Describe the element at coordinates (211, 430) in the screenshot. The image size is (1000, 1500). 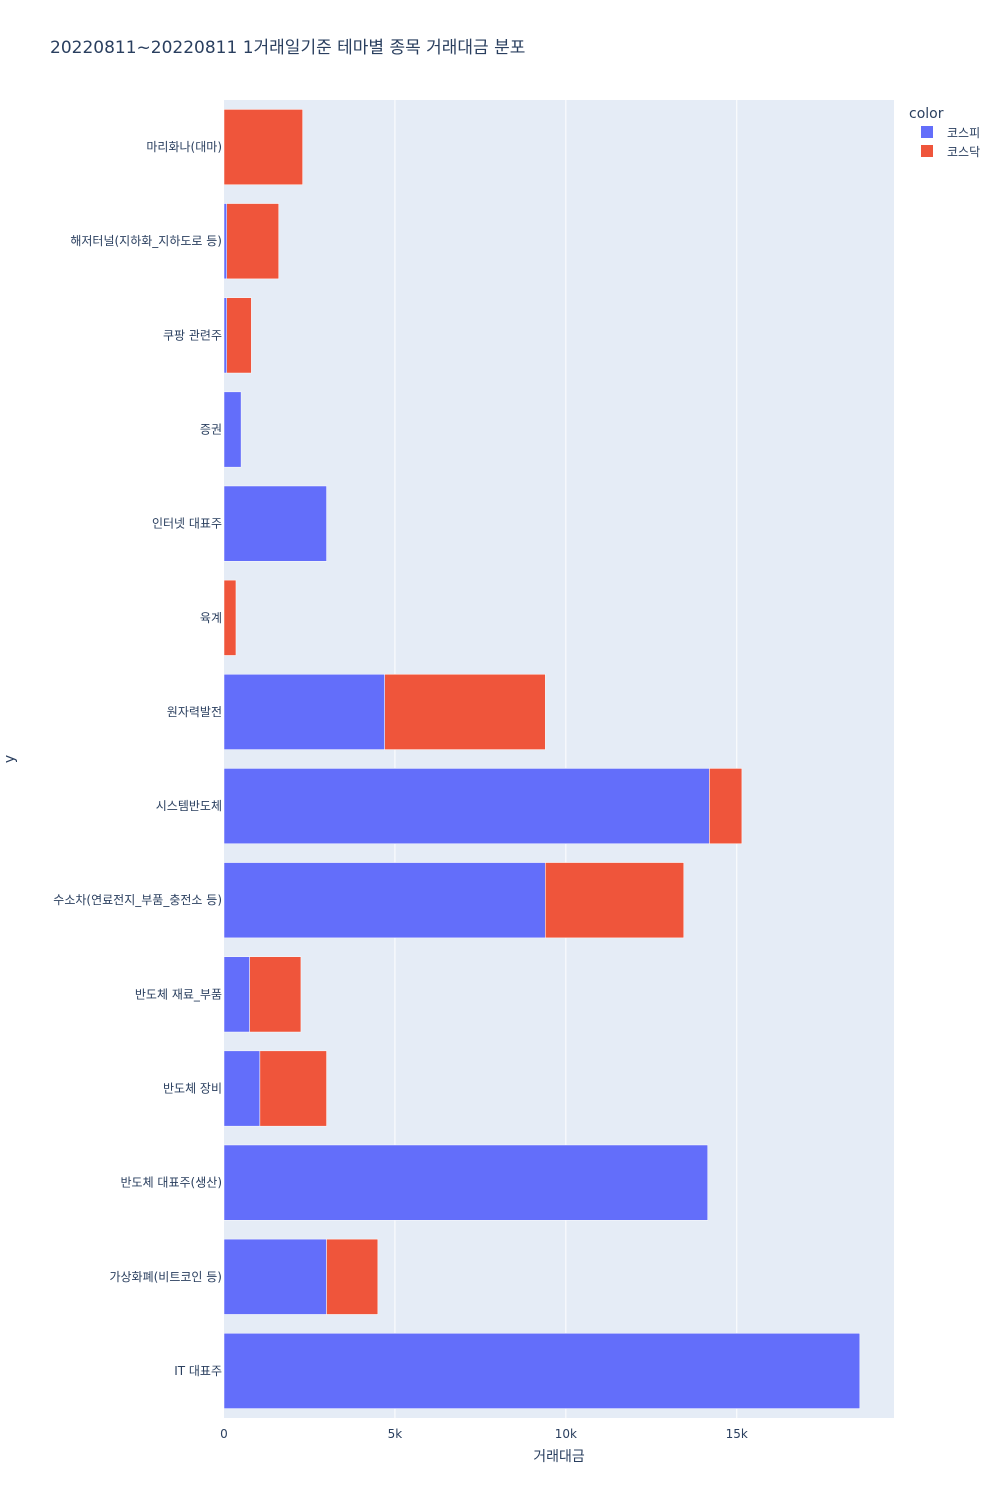
I see `y-tick-label: 증권` at that location.